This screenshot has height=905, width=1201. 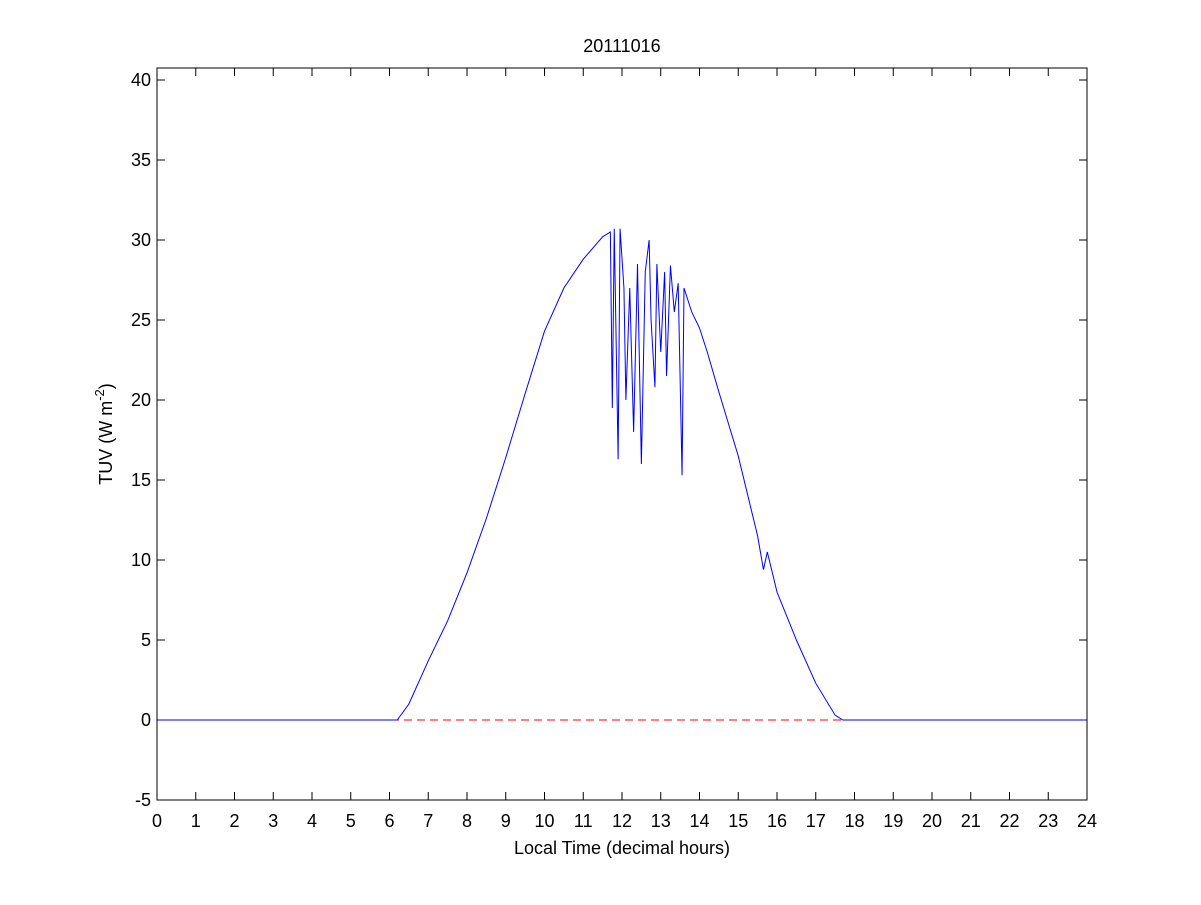 What do you see at coordinates (196, 821) in the screenshot?
I see `x-tick-label: 1` at bounding box center [196, 821].